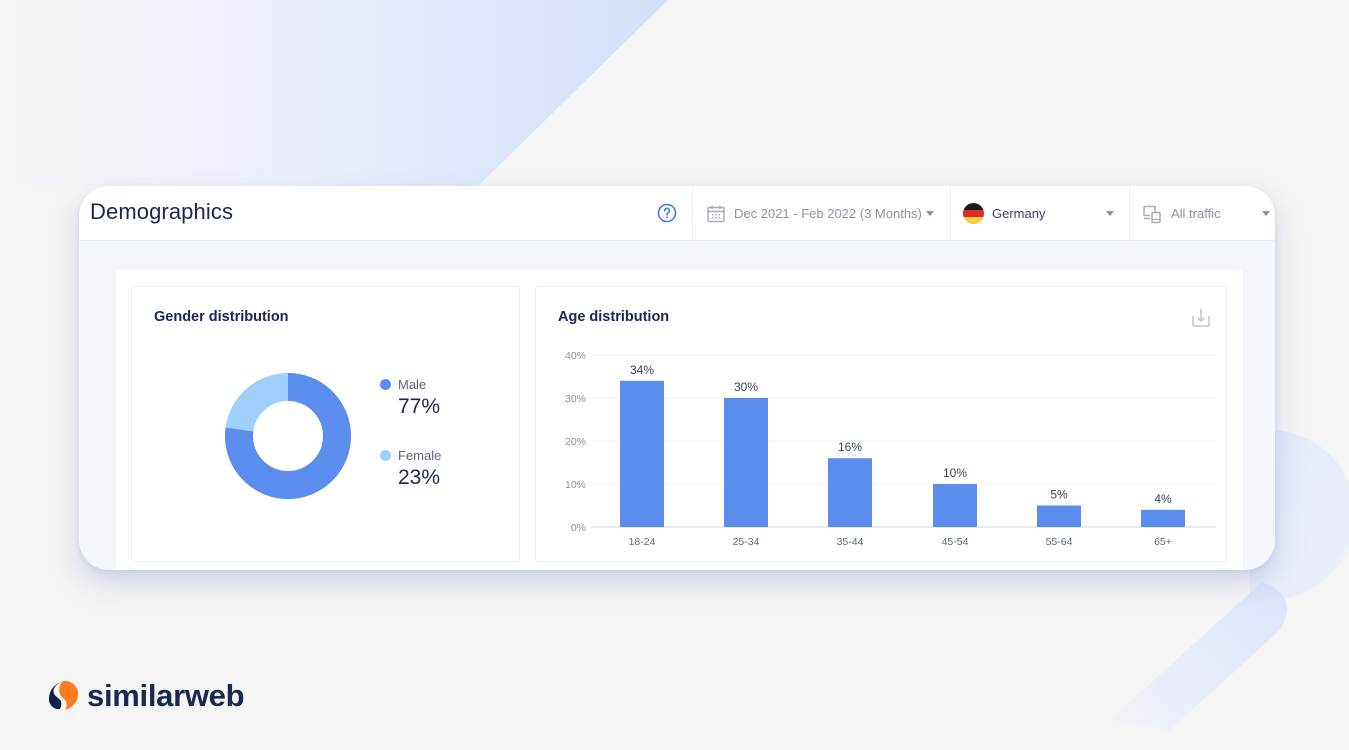  Describe the element at coordinates (716, 214) in the screenshot. I see `calendar-icon` at that location.